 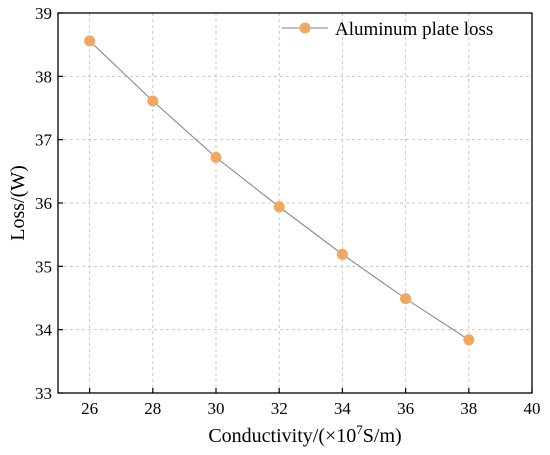 What do you see at coordinates (44, 140) in the screenshot?
I see `y-tick-label: 37` at bounding box center [44, 140].